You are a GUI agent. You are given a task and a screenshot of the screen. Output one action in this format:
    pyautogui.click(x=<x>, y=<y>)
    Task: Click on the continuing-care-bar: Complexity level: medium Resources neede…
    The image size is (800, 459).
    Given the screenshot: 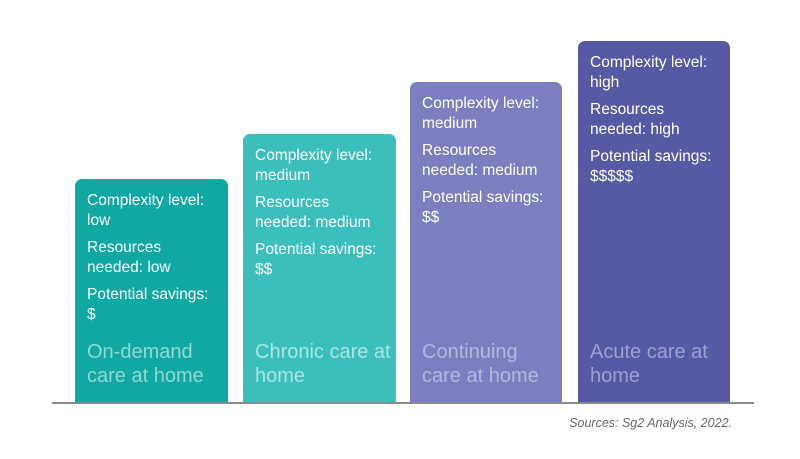 What is the action you would take?
    pyautogui.click(x=486, y=242)
    